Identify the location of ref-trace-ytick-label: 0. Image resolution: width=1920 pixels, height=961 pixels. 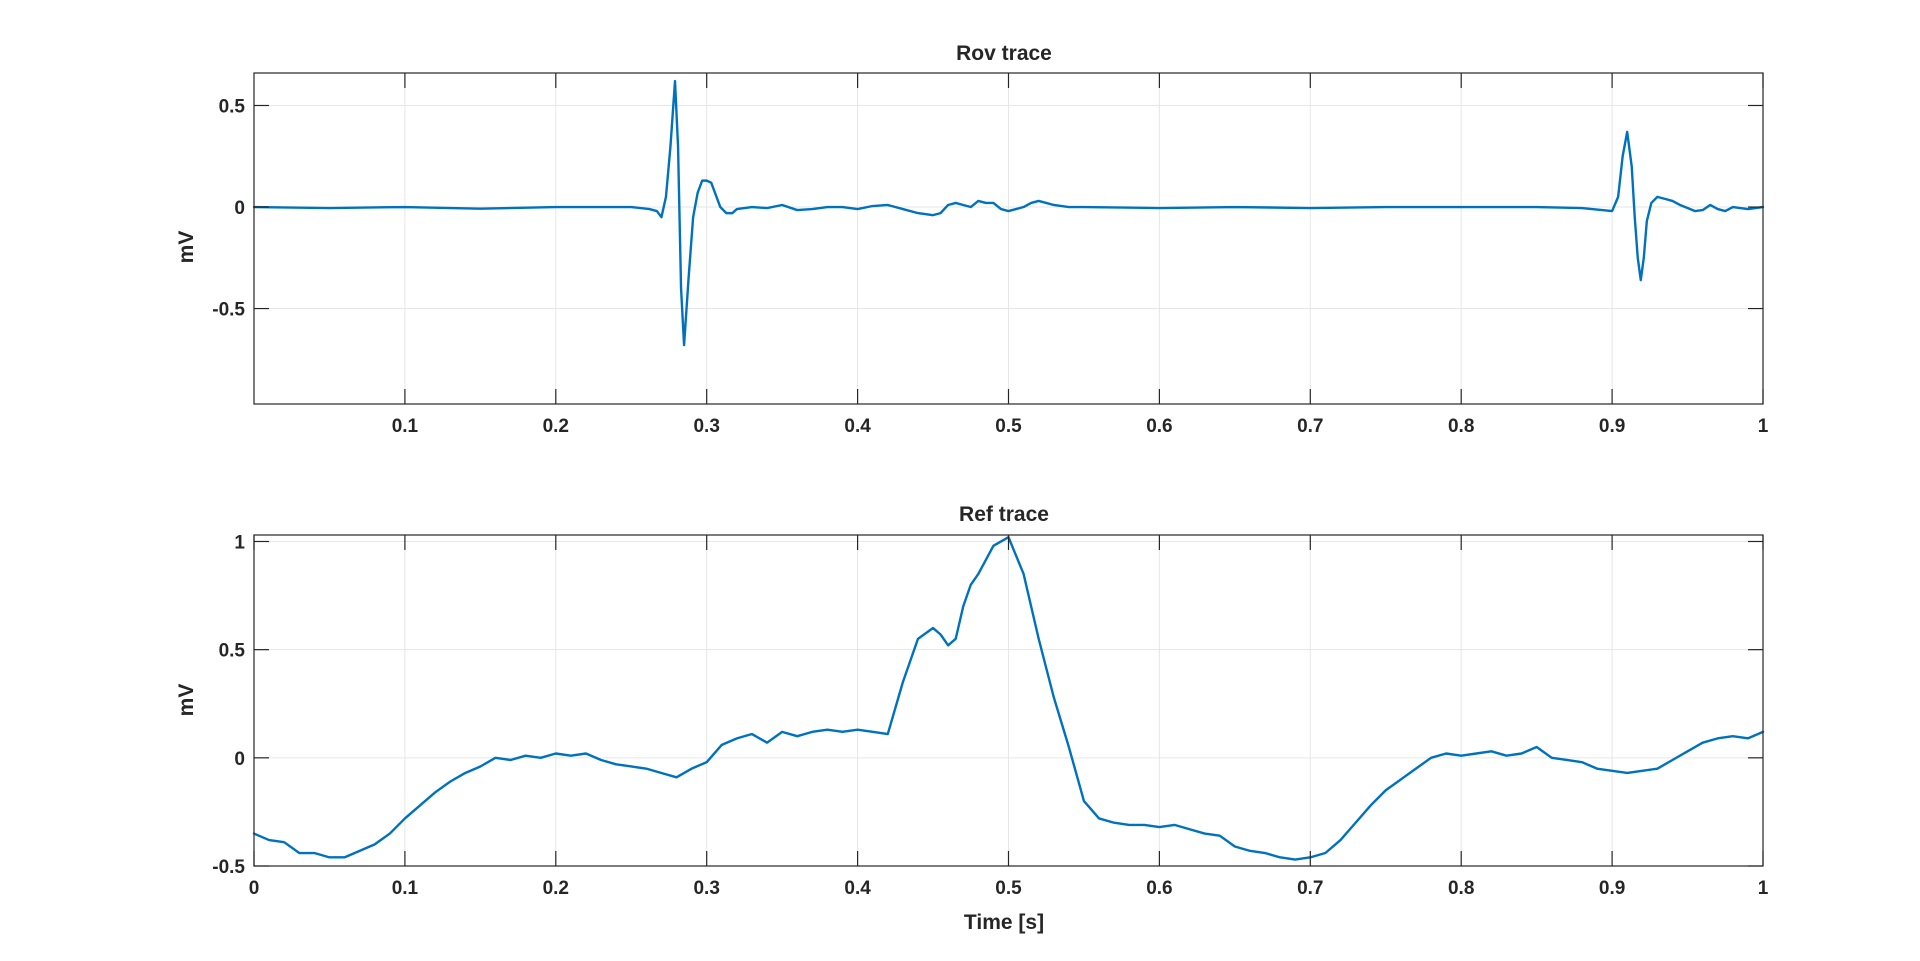
(239, 759).